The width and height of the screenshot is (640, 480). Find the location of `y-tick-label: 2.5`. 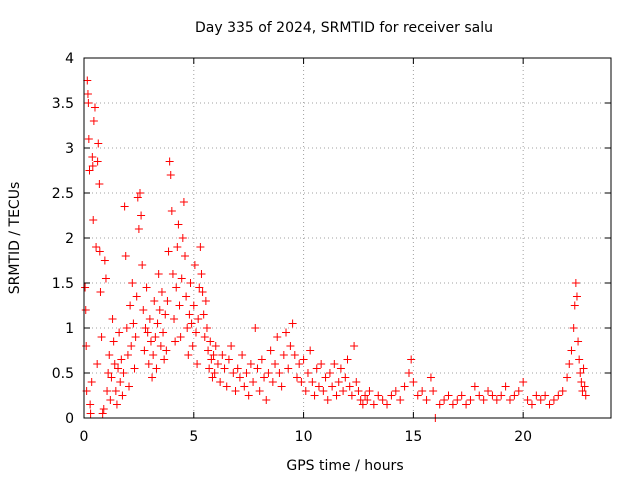

y-tick-label: 2.5 is located at coordinates (63, 194).